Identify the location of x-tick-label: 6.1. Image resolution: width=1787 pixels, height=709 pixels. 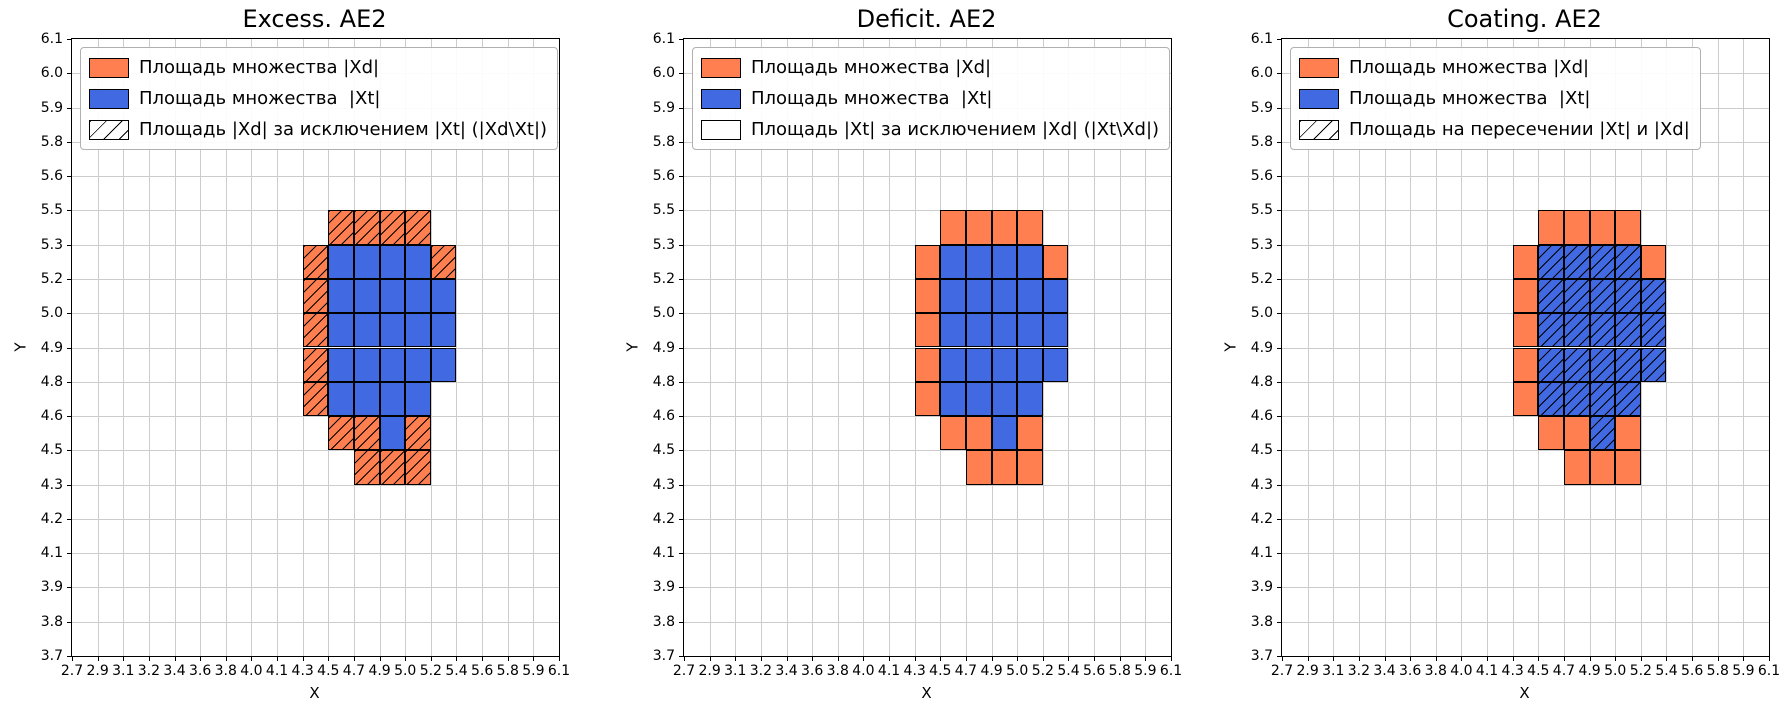
(1769, 671).